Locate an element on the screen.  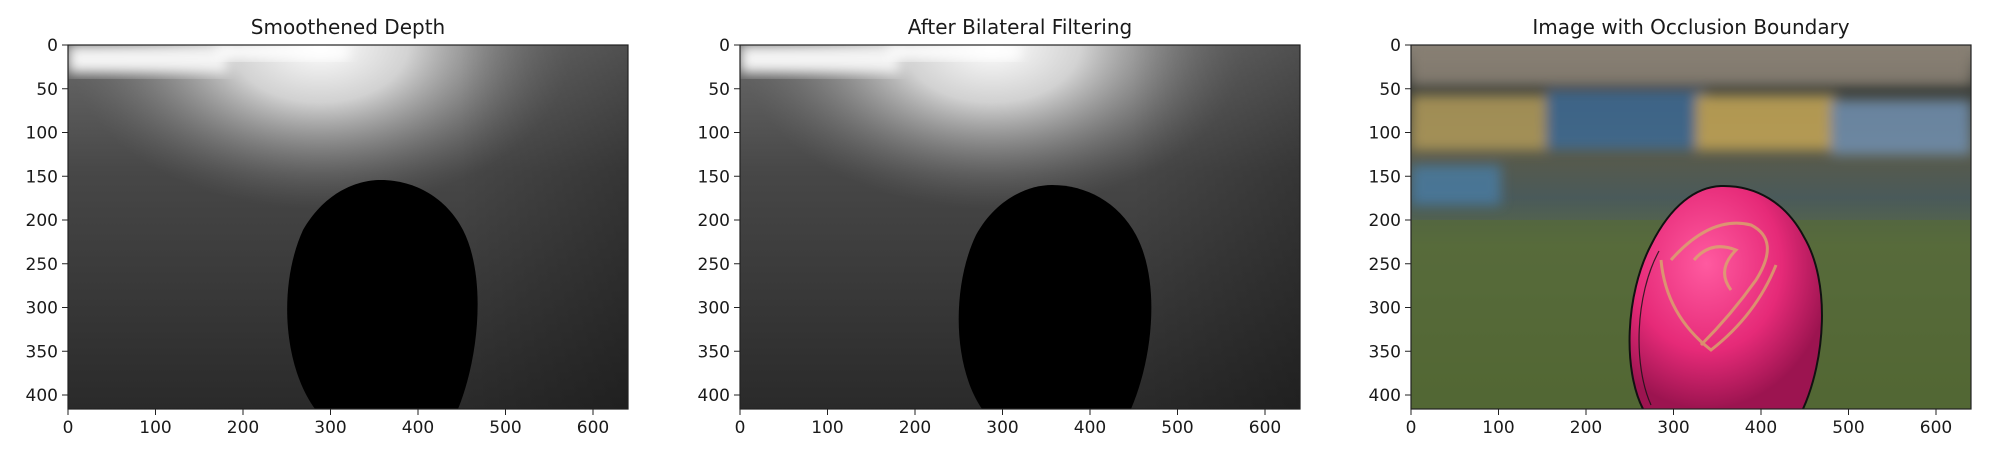
panel-title: After Bilateral Filtering is located at coordinates (1020, 27).